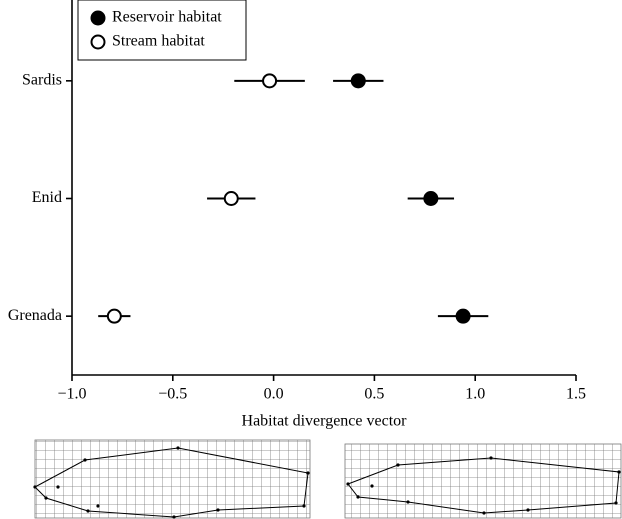 This screenshot has height=519, width=622. Describe the element at coordinates (274, 394) in the screenshot. I see `x-tick-label: 0.0` at that location.